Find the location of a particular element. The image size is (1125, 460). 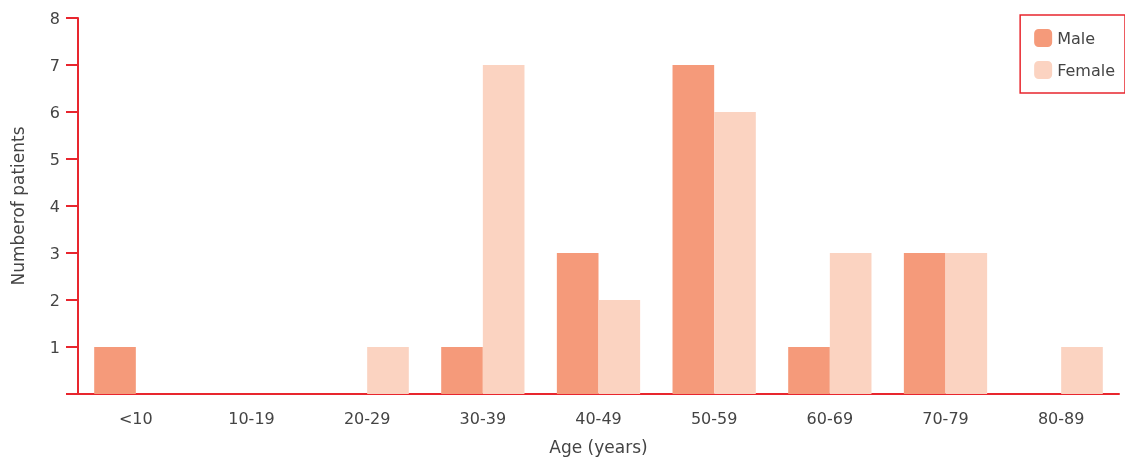

x-axis-title: Age (years) is located at coordinates (598, 446).